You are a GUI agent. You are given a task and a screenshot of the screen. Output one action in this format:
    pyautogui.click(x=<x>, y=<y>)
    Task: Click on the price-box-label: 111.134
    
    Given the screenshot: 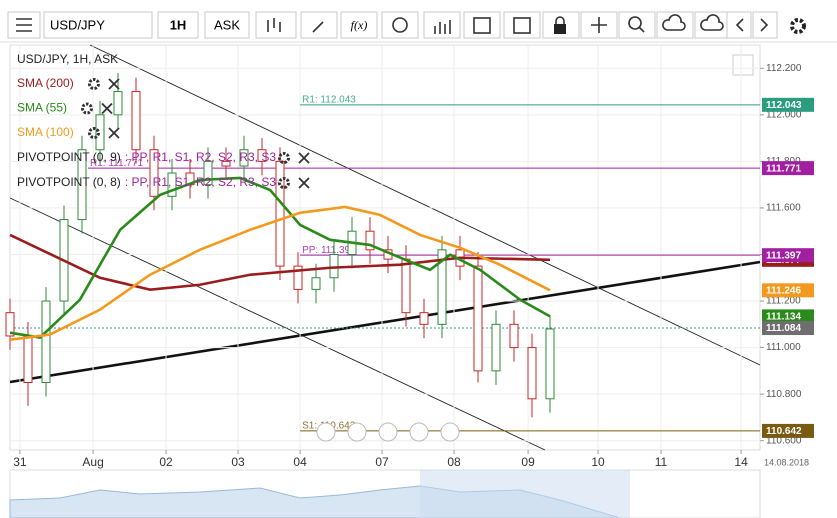 What is the action you would take?
    pyautogui.click(x=783, y=317)
    